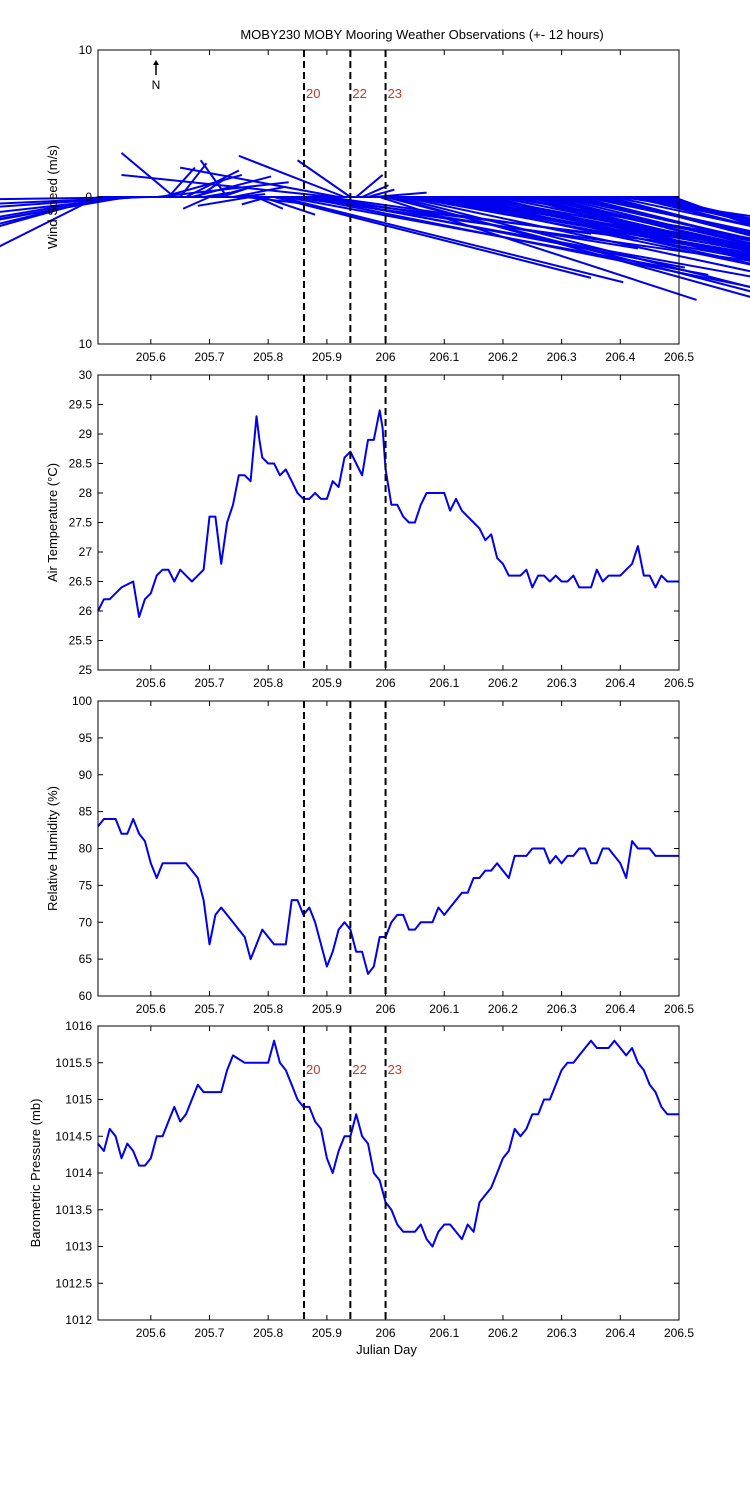 The width and height of the screenshot is (750, 1500). Describe the element at coordinates (209, 1009) in the screenshot. I see `humidity-xtick-label: 205.7` at that location.